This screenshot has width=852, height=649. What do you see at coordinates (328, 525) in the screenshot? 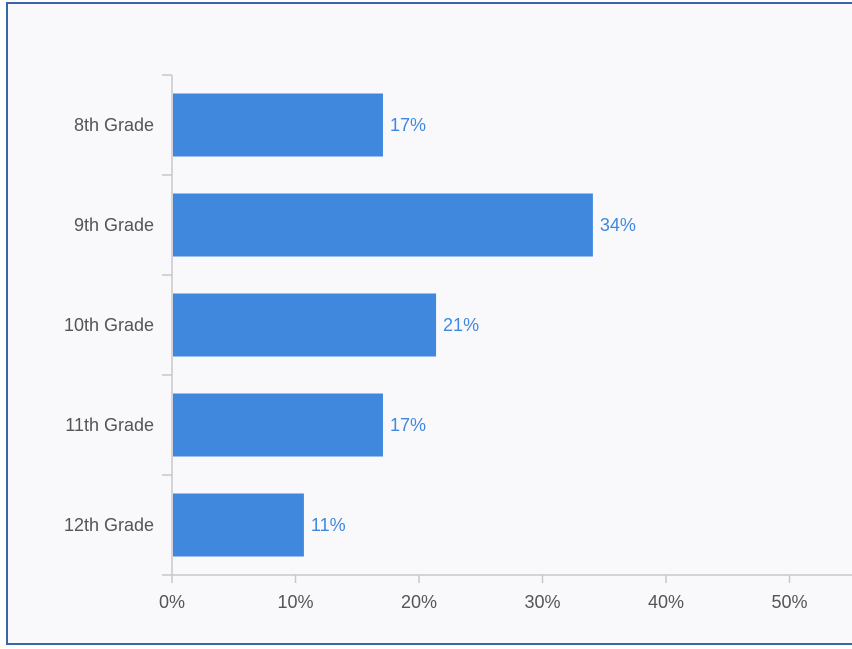
I see `data-label: 11%` at bounding box center [328, 525].